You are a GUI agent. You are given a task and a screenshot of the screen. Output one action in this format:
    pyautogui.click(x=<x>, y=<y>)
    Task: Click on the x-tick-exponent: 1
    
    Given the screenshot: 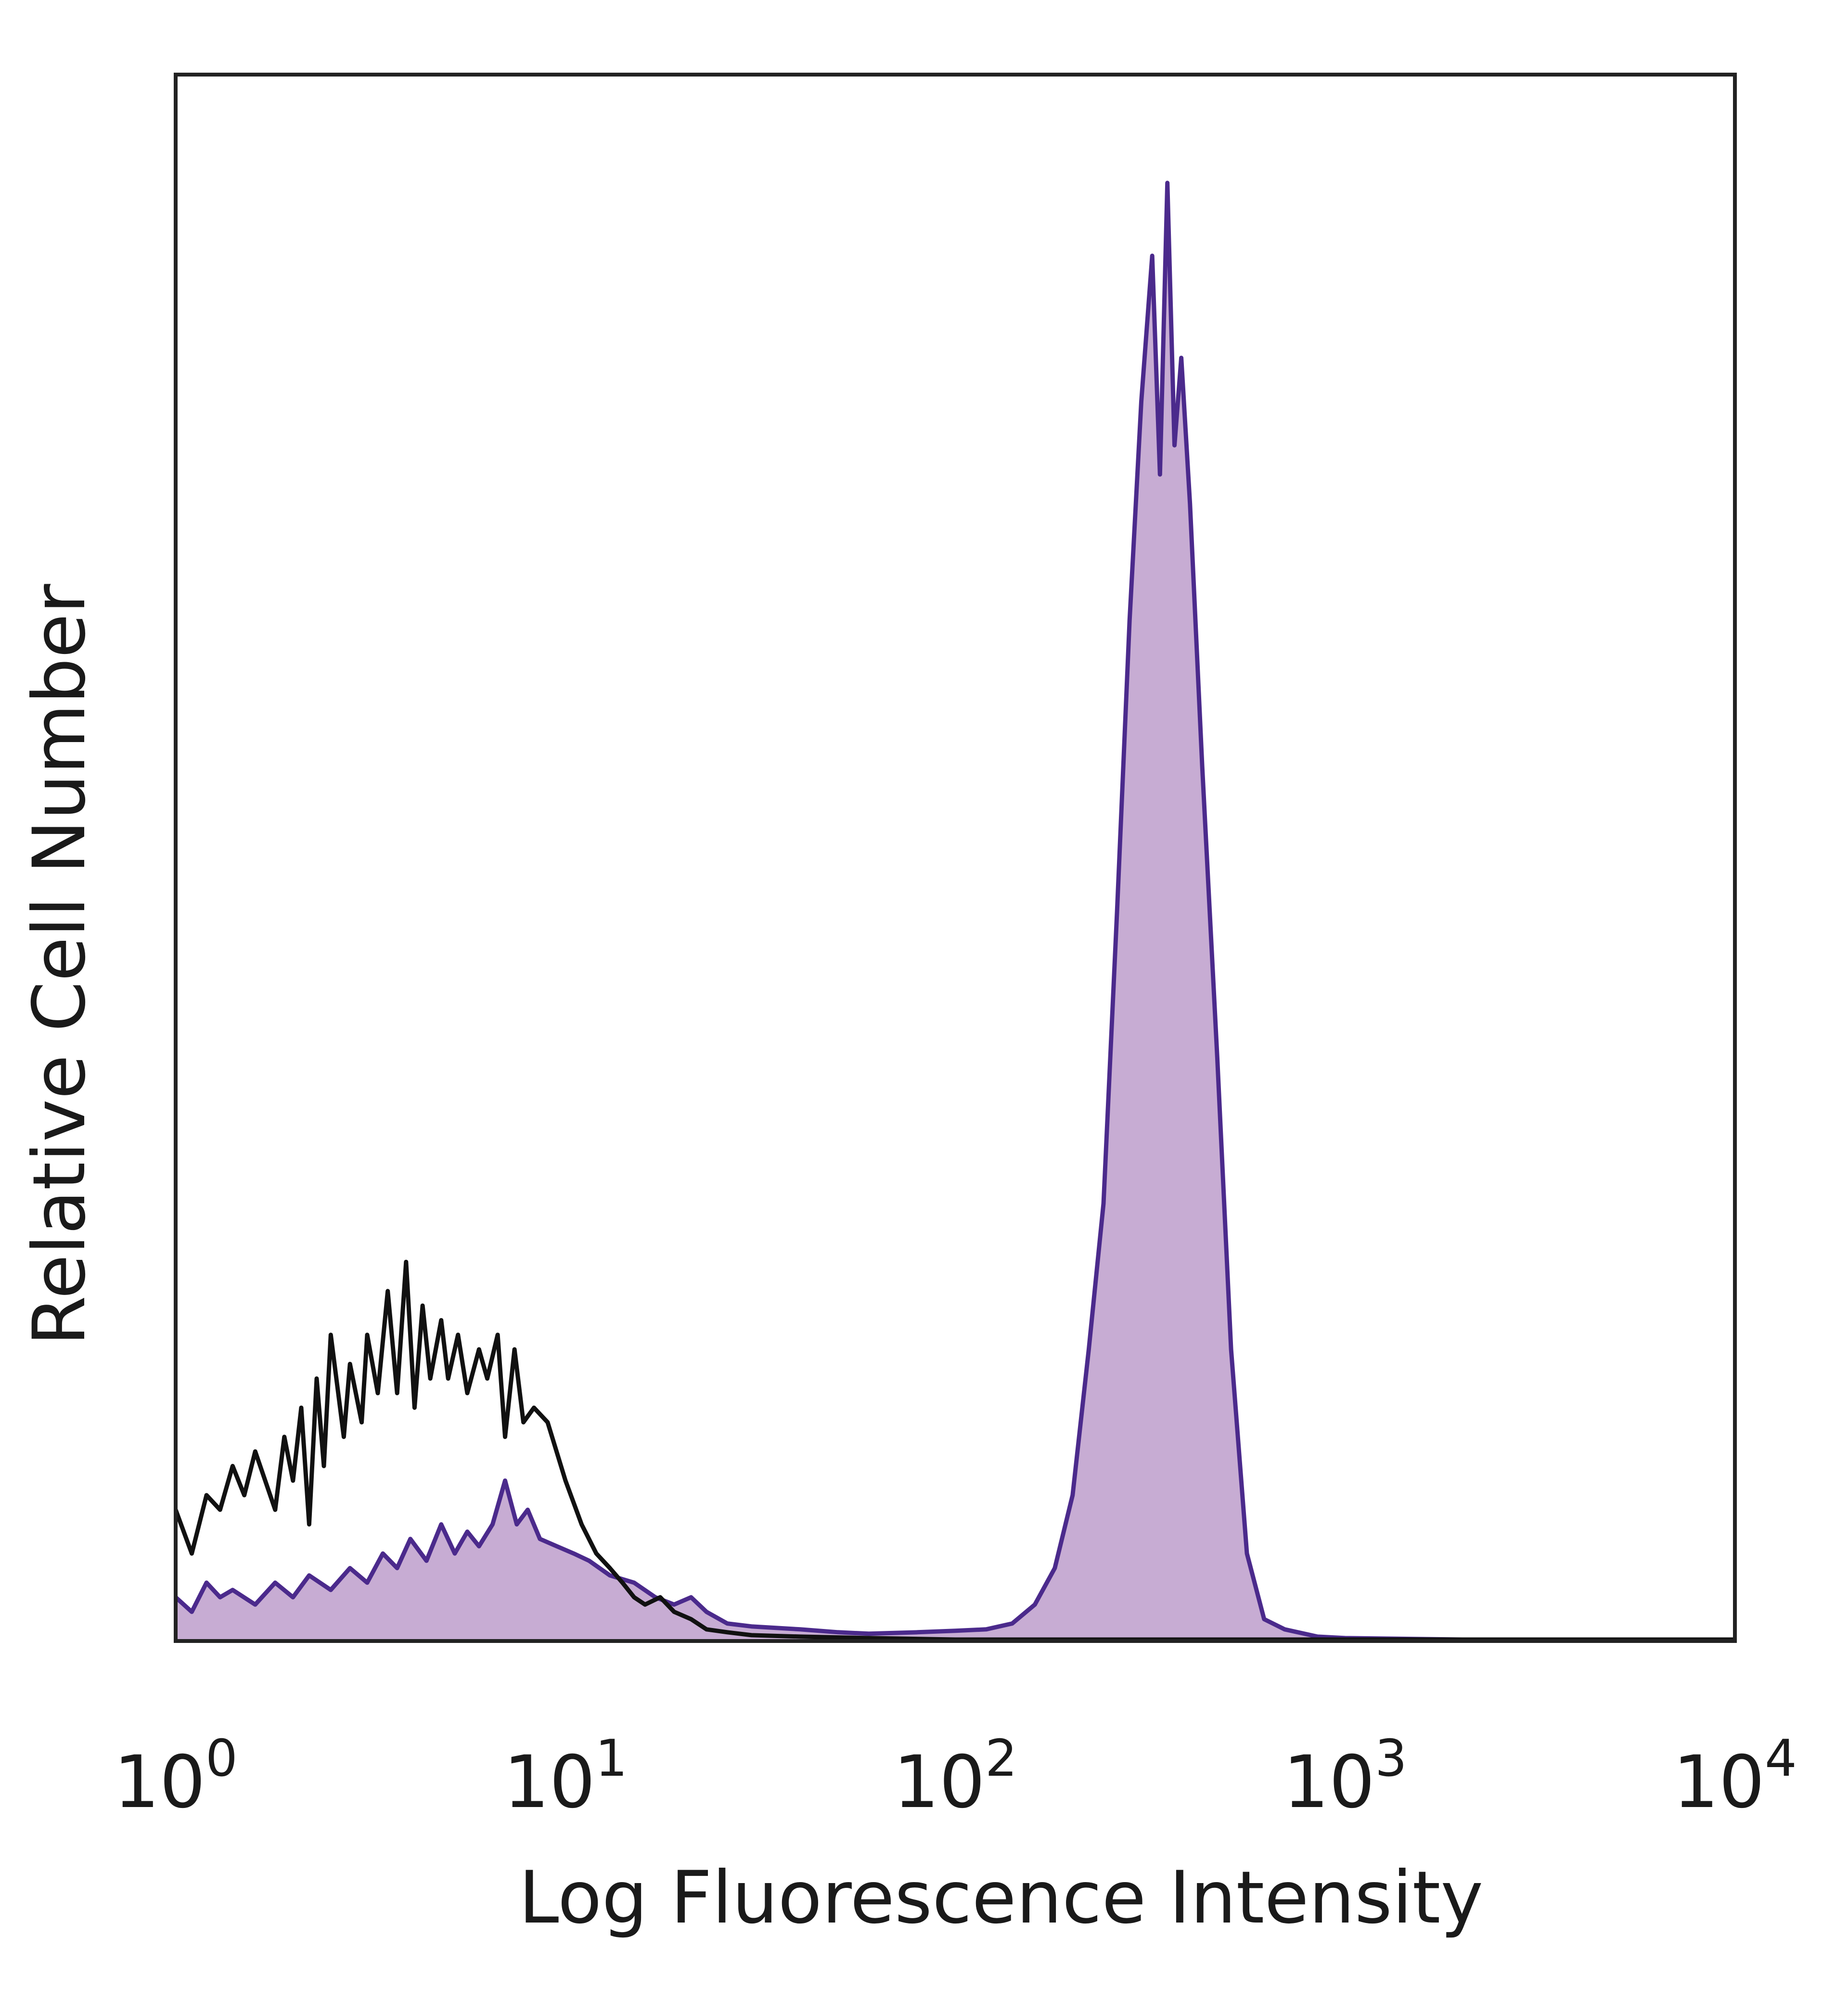 What is the action you would take?
    pyautogui.click(x=611, y=1758)
    